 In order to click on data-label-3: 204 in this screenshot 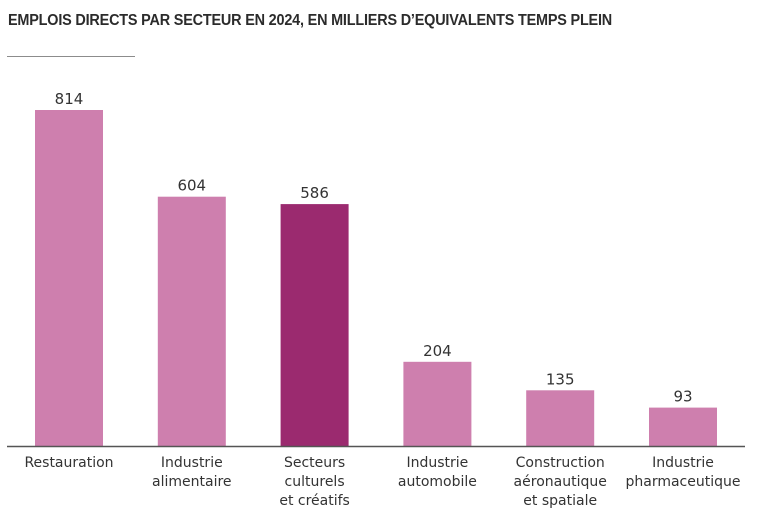, I will do `click(437, 351)`.